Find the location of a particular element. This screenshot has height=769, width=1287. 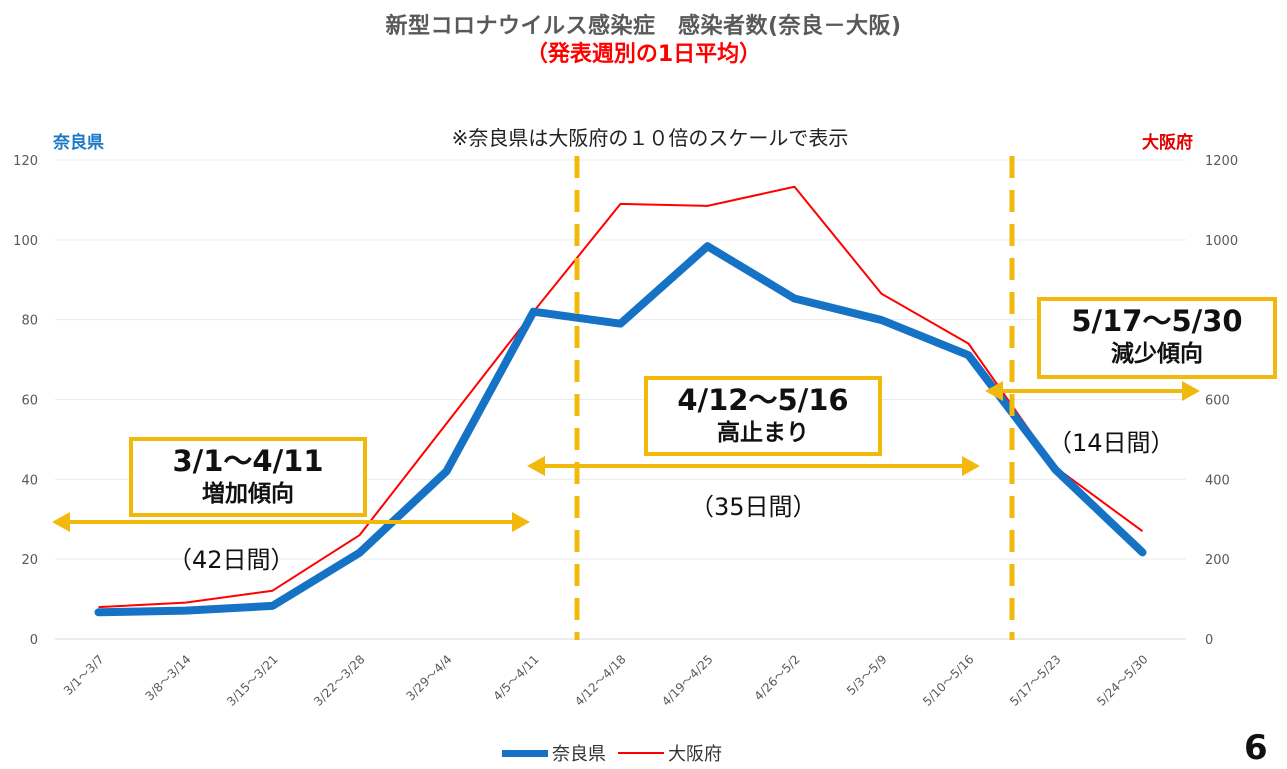

x-axis-tick: 5/24～5/30 is located at coordinates (1122, 680).